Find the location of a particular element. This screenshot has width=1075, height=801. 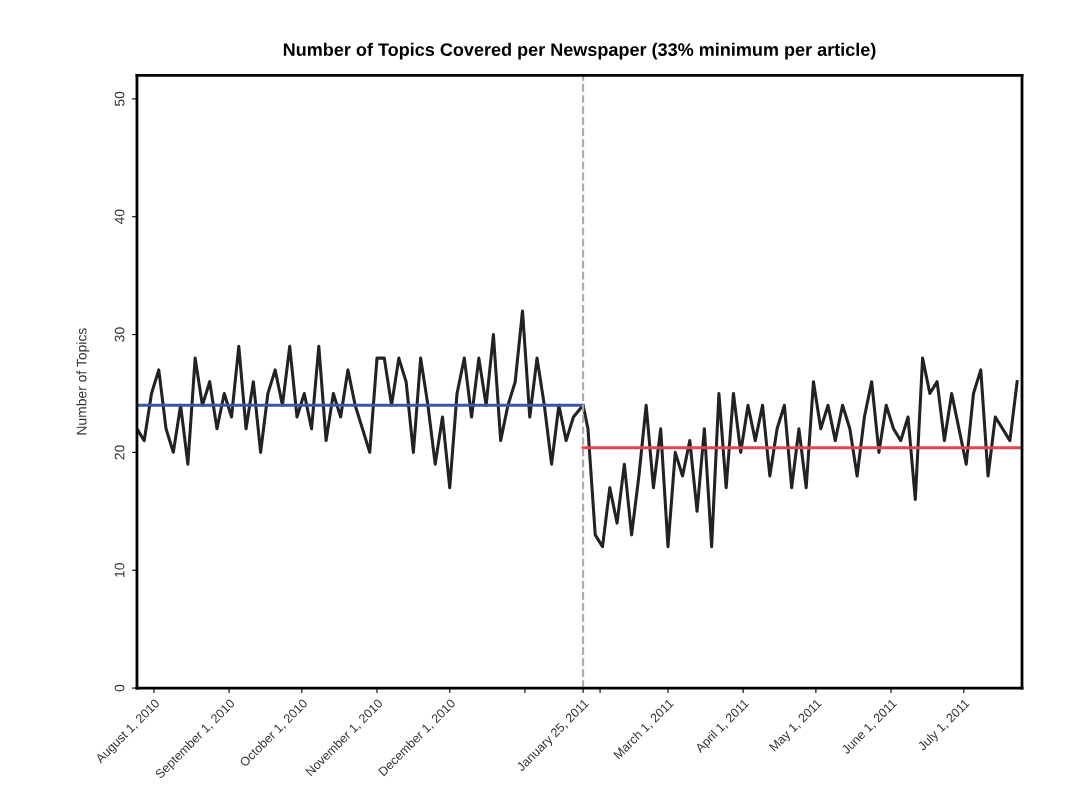

y-tick-label: 30 is located at coordinates (119, 334).